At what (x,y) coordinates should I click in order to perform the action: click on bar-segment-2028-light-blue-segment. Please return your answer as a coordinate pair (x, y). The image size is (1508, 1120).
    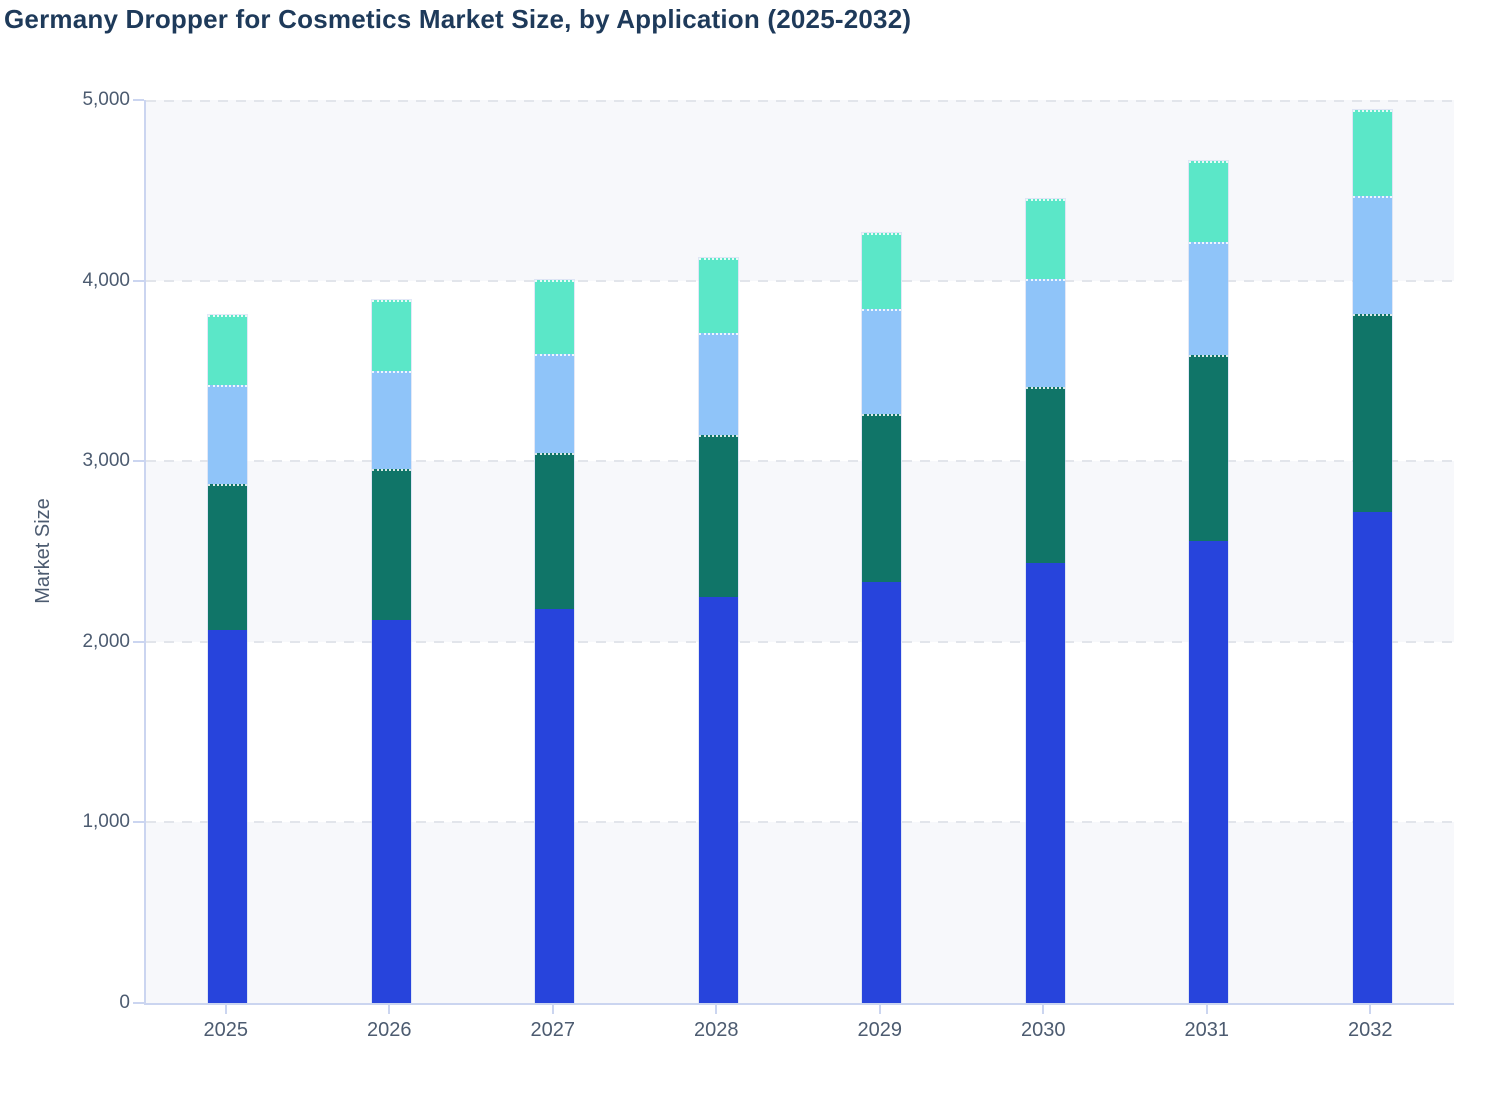
    Looking at the image, I should click on (718, 384).